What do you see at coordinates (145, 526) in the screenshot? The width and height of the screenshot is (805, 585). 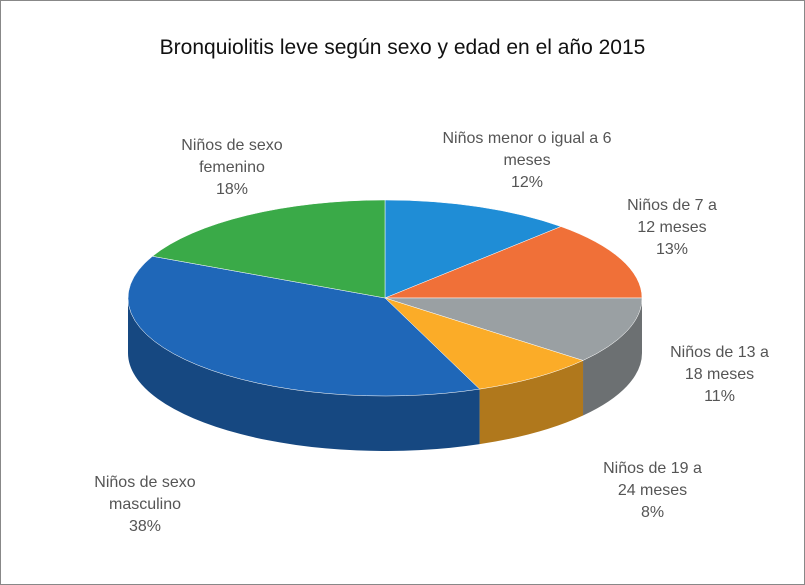 I see `value-label: 38%` at bounding box center [145, 526].